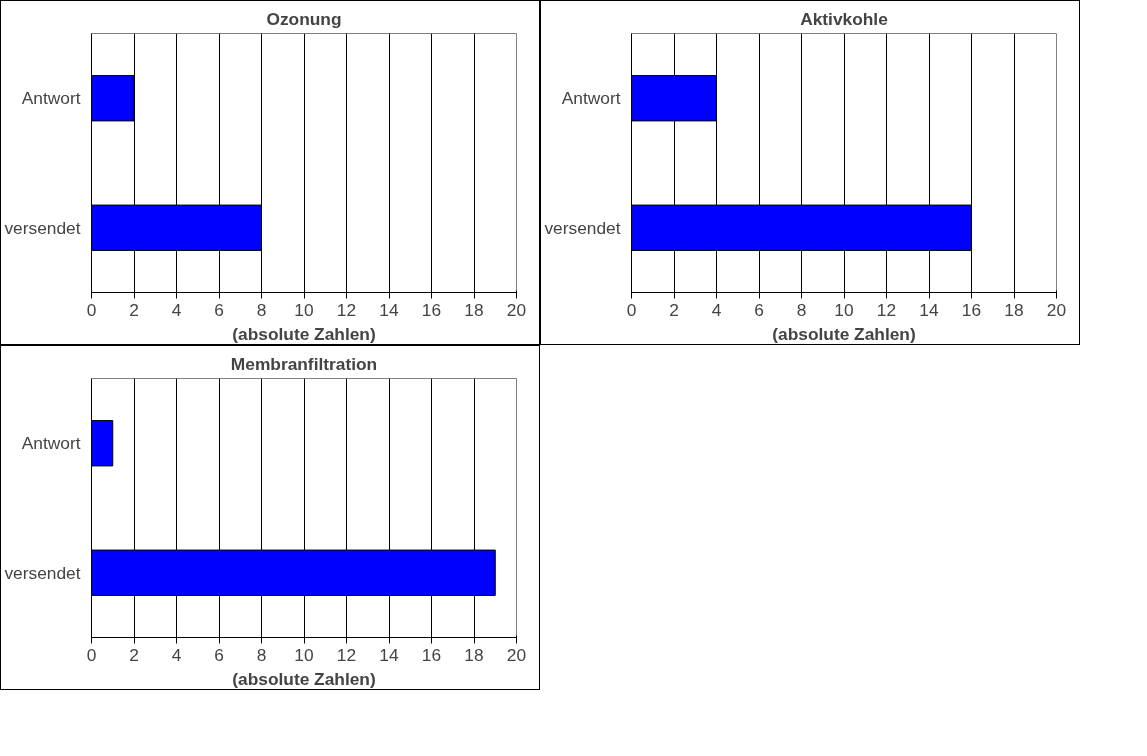 The height and width of the screenshot is (756, 1147). What do you see at coordinates (304, 363) in the screenshot?
I see `chart-title: Membranfiltration` at bounding box center [304, 363].